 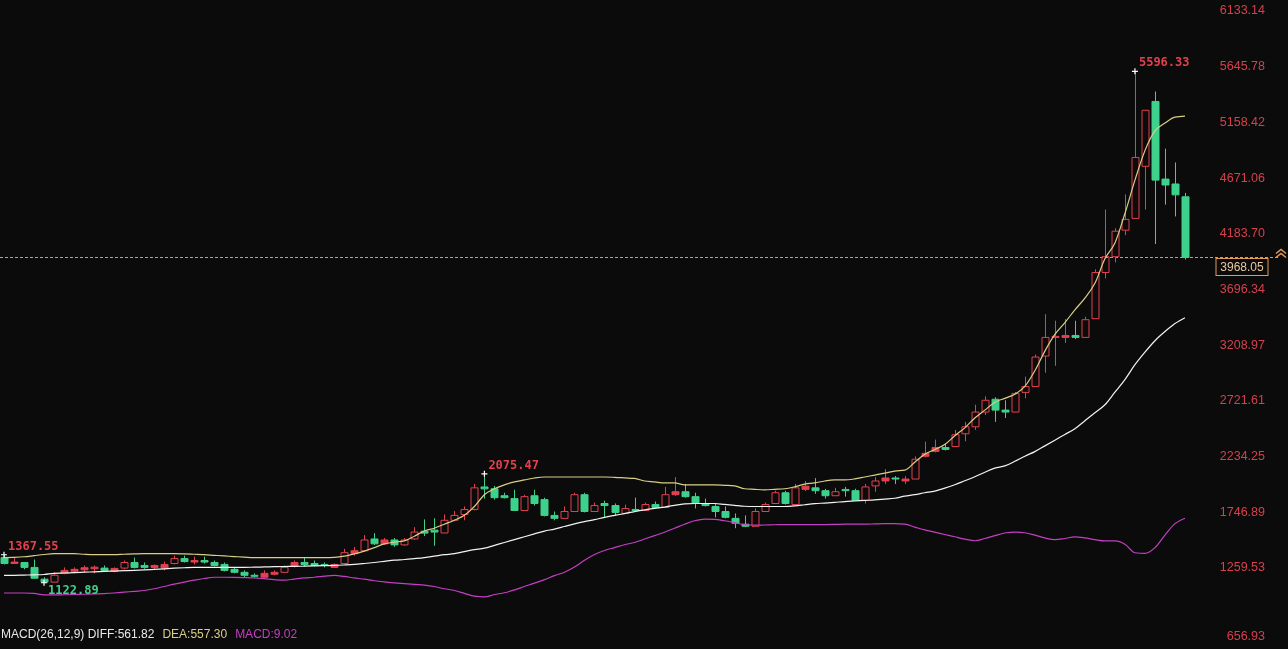 I want to click on y-tick-label: 1259.53, so click(x=1242, y=567).